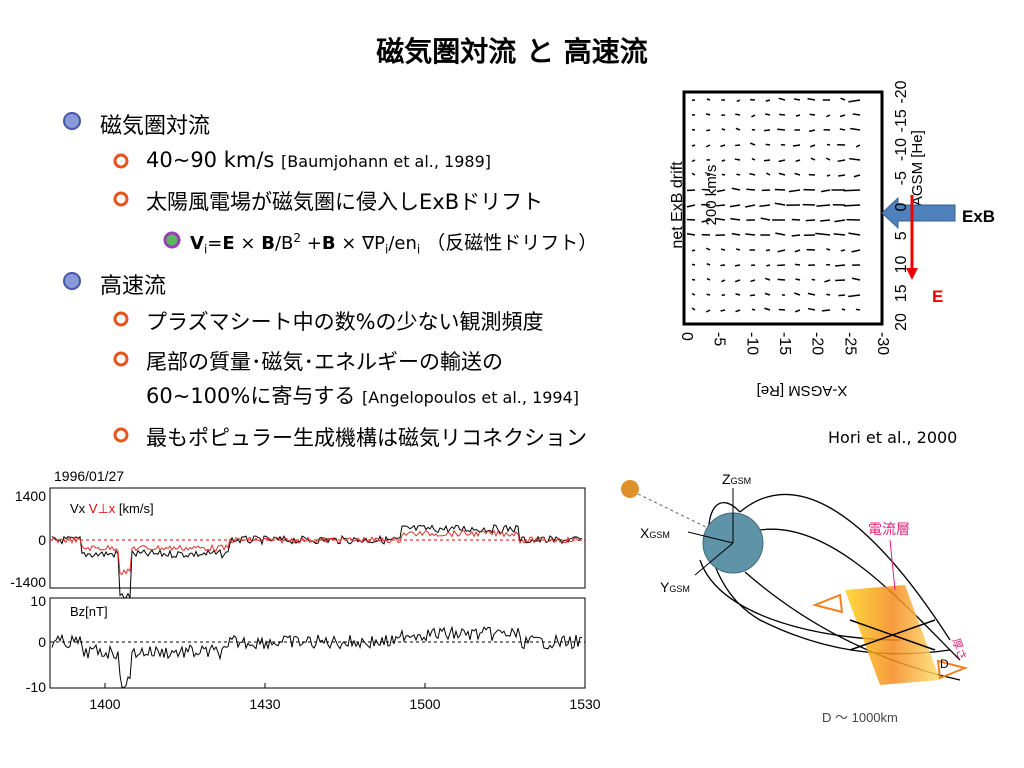 The width and height of the screenshot is (1024, 768). What do you see at coordinates (726, 479) in the screenshot?
I see `z: Z` at bounding box center [726, 479].